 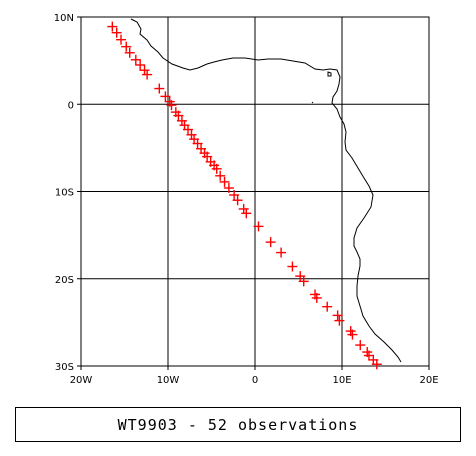 What do you see at coordinates (71, 105) in the screenshot?
I see `y-tick-label: 0` at bounding box center [71, 105].